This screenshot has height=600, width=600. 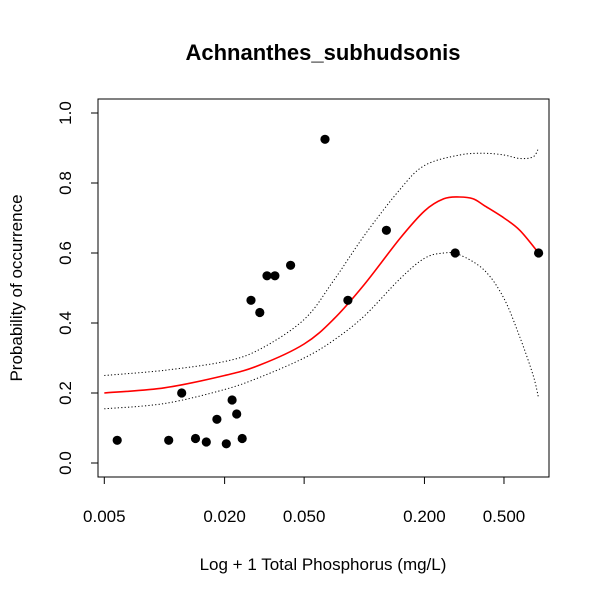 I want to click on x-tick-label: 0.020, so click(x=224, y=516).